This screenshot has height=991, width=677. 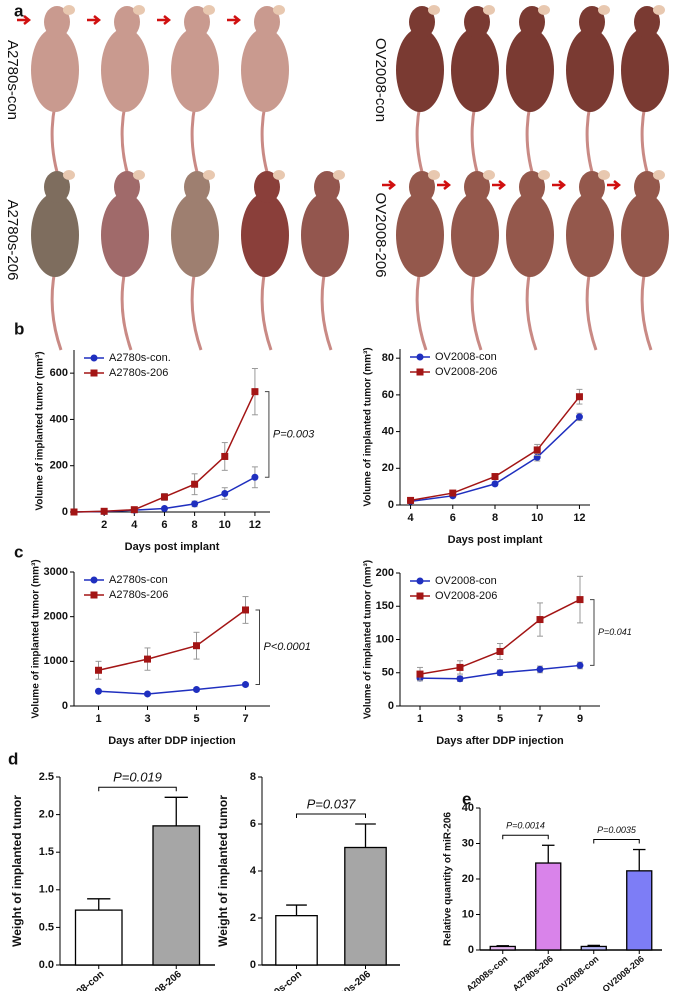 What do you see at coordinates (19, 328) in the screenshot?
I see `panel-letter: b` at bounding box center [19, 328].